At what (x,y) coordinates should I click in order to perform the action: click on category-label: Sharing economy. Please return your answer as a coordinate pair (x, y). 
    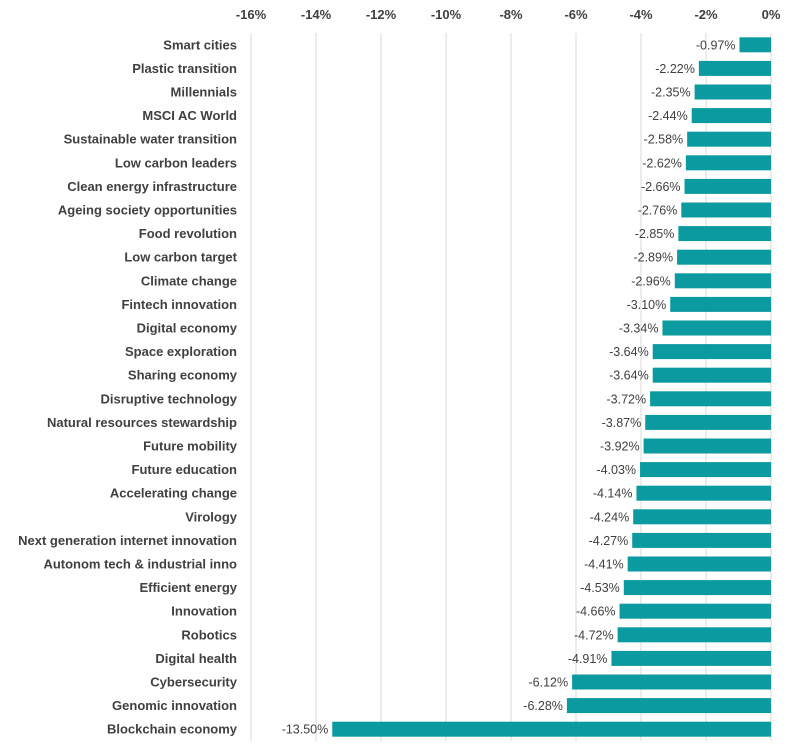
    Looking at the image, I should click on (183, 375).